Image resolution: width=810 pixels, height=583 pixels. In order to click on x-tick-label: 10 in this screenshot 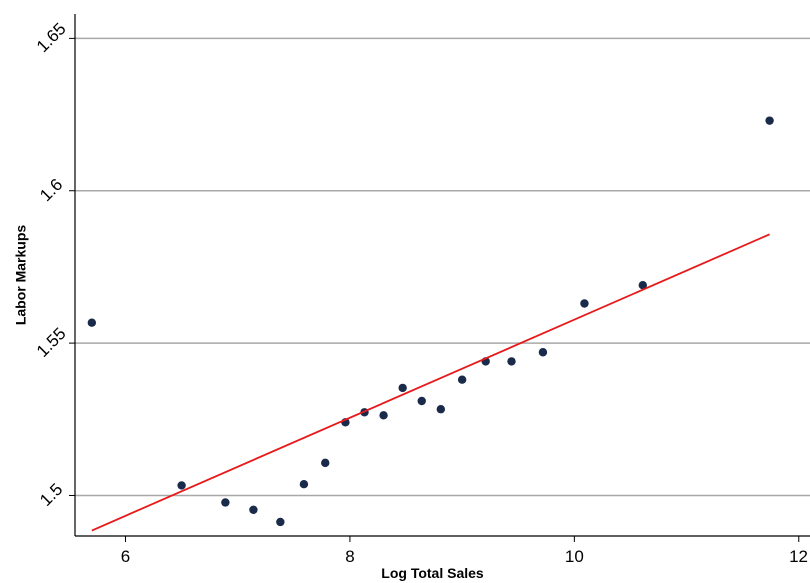, I will do `click(574, 556)`.